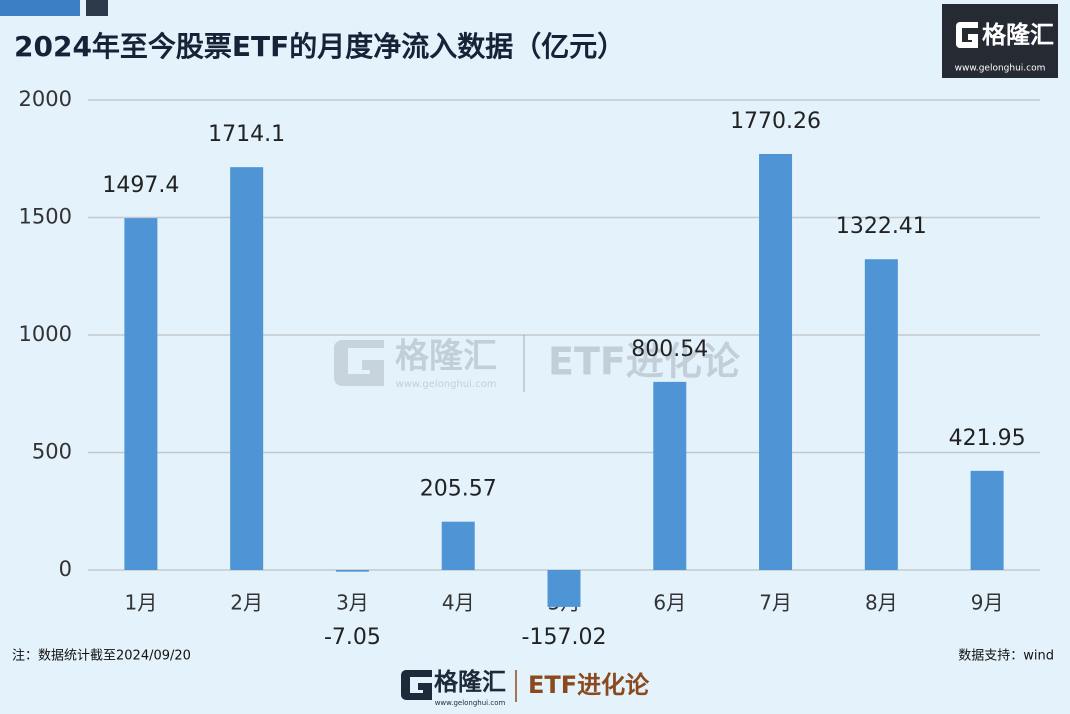  What do you see at coordinates (45, 99) in the screenshot?
I see `y-tick-label: 2000` at bounding box center [45, 99].